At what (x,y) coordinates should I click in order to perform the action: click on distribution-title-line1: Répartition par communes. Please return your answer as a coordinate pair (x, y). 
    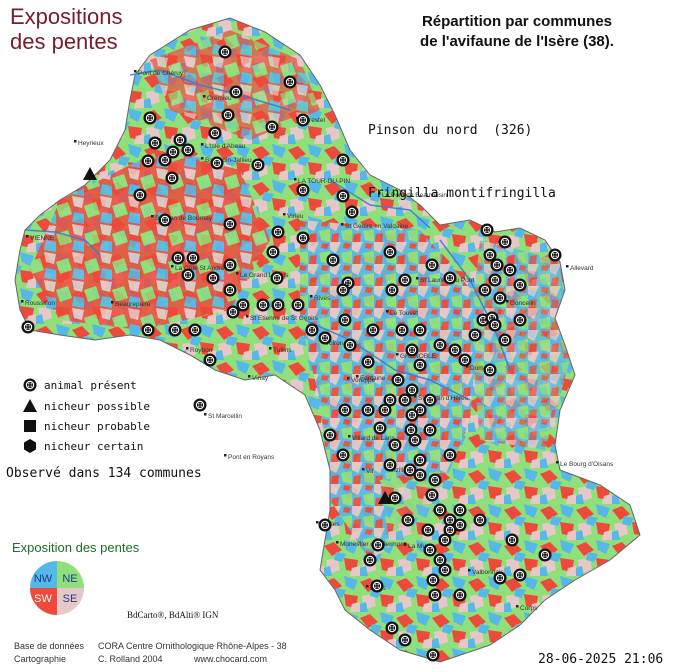
    Looking at the image, I should click on (517, 21).